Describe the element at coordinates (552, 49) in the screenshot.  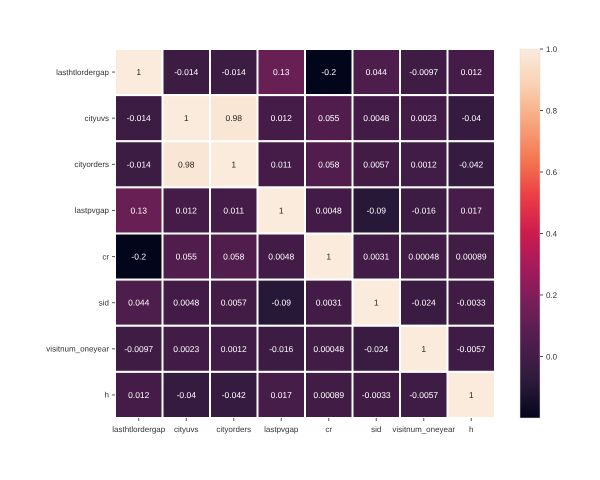
I see `color-bar-label: 1.0` at that location.